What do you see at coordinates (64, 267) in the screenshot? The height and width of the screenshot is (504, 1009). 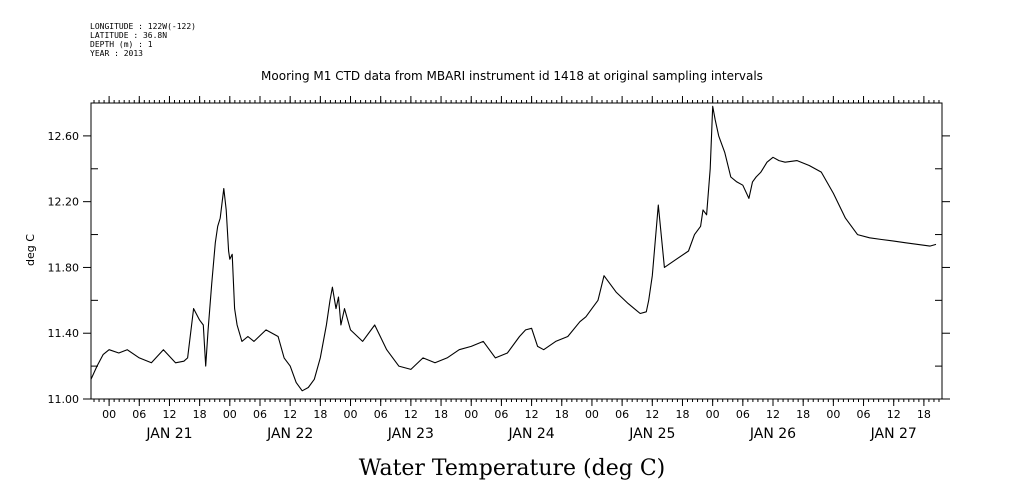 I see `y-tick-label: 11.80` at bounding box center [64, 267].